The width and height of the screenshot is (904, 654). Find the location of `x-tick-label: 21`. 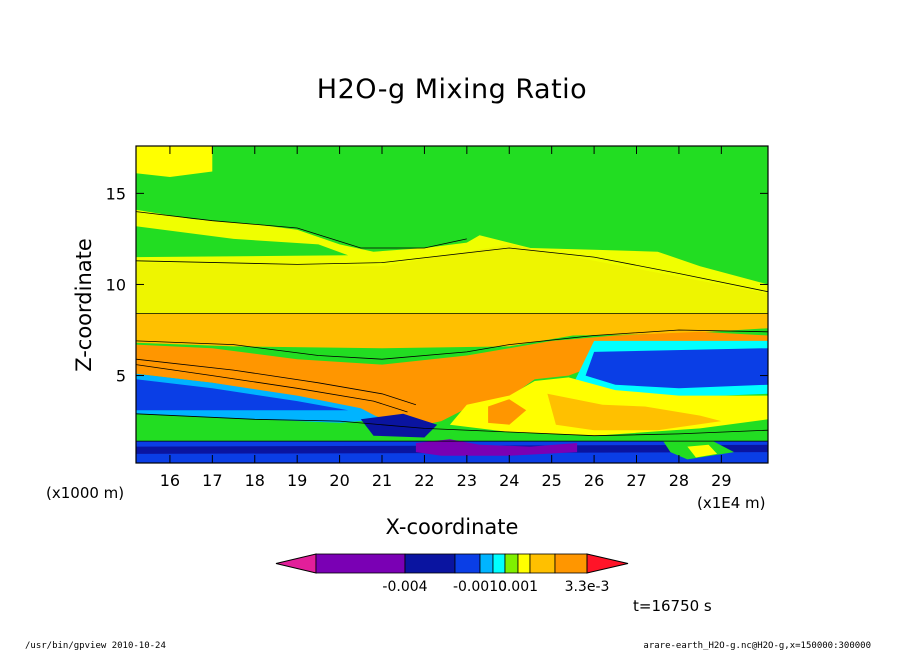

x-tick-label: 21 is located at coordinates (382, 480).